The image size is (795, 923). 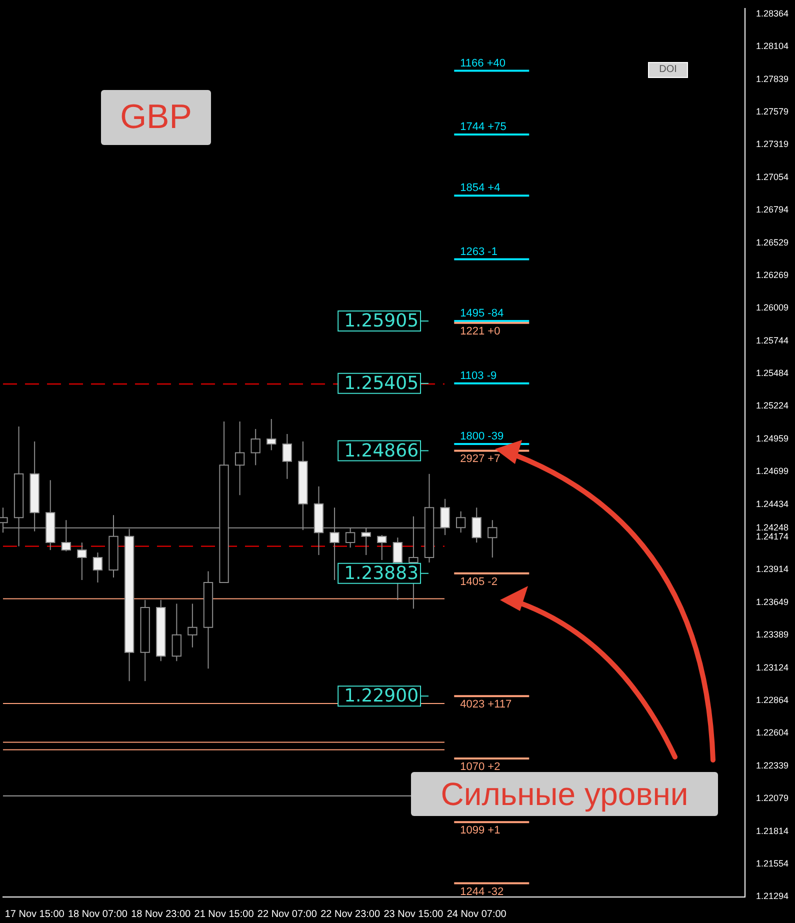 What do you see at coordinates (480, 830) in the screenshot?
I see `annotation: 1099 +1` at bounding box center [480, 830].